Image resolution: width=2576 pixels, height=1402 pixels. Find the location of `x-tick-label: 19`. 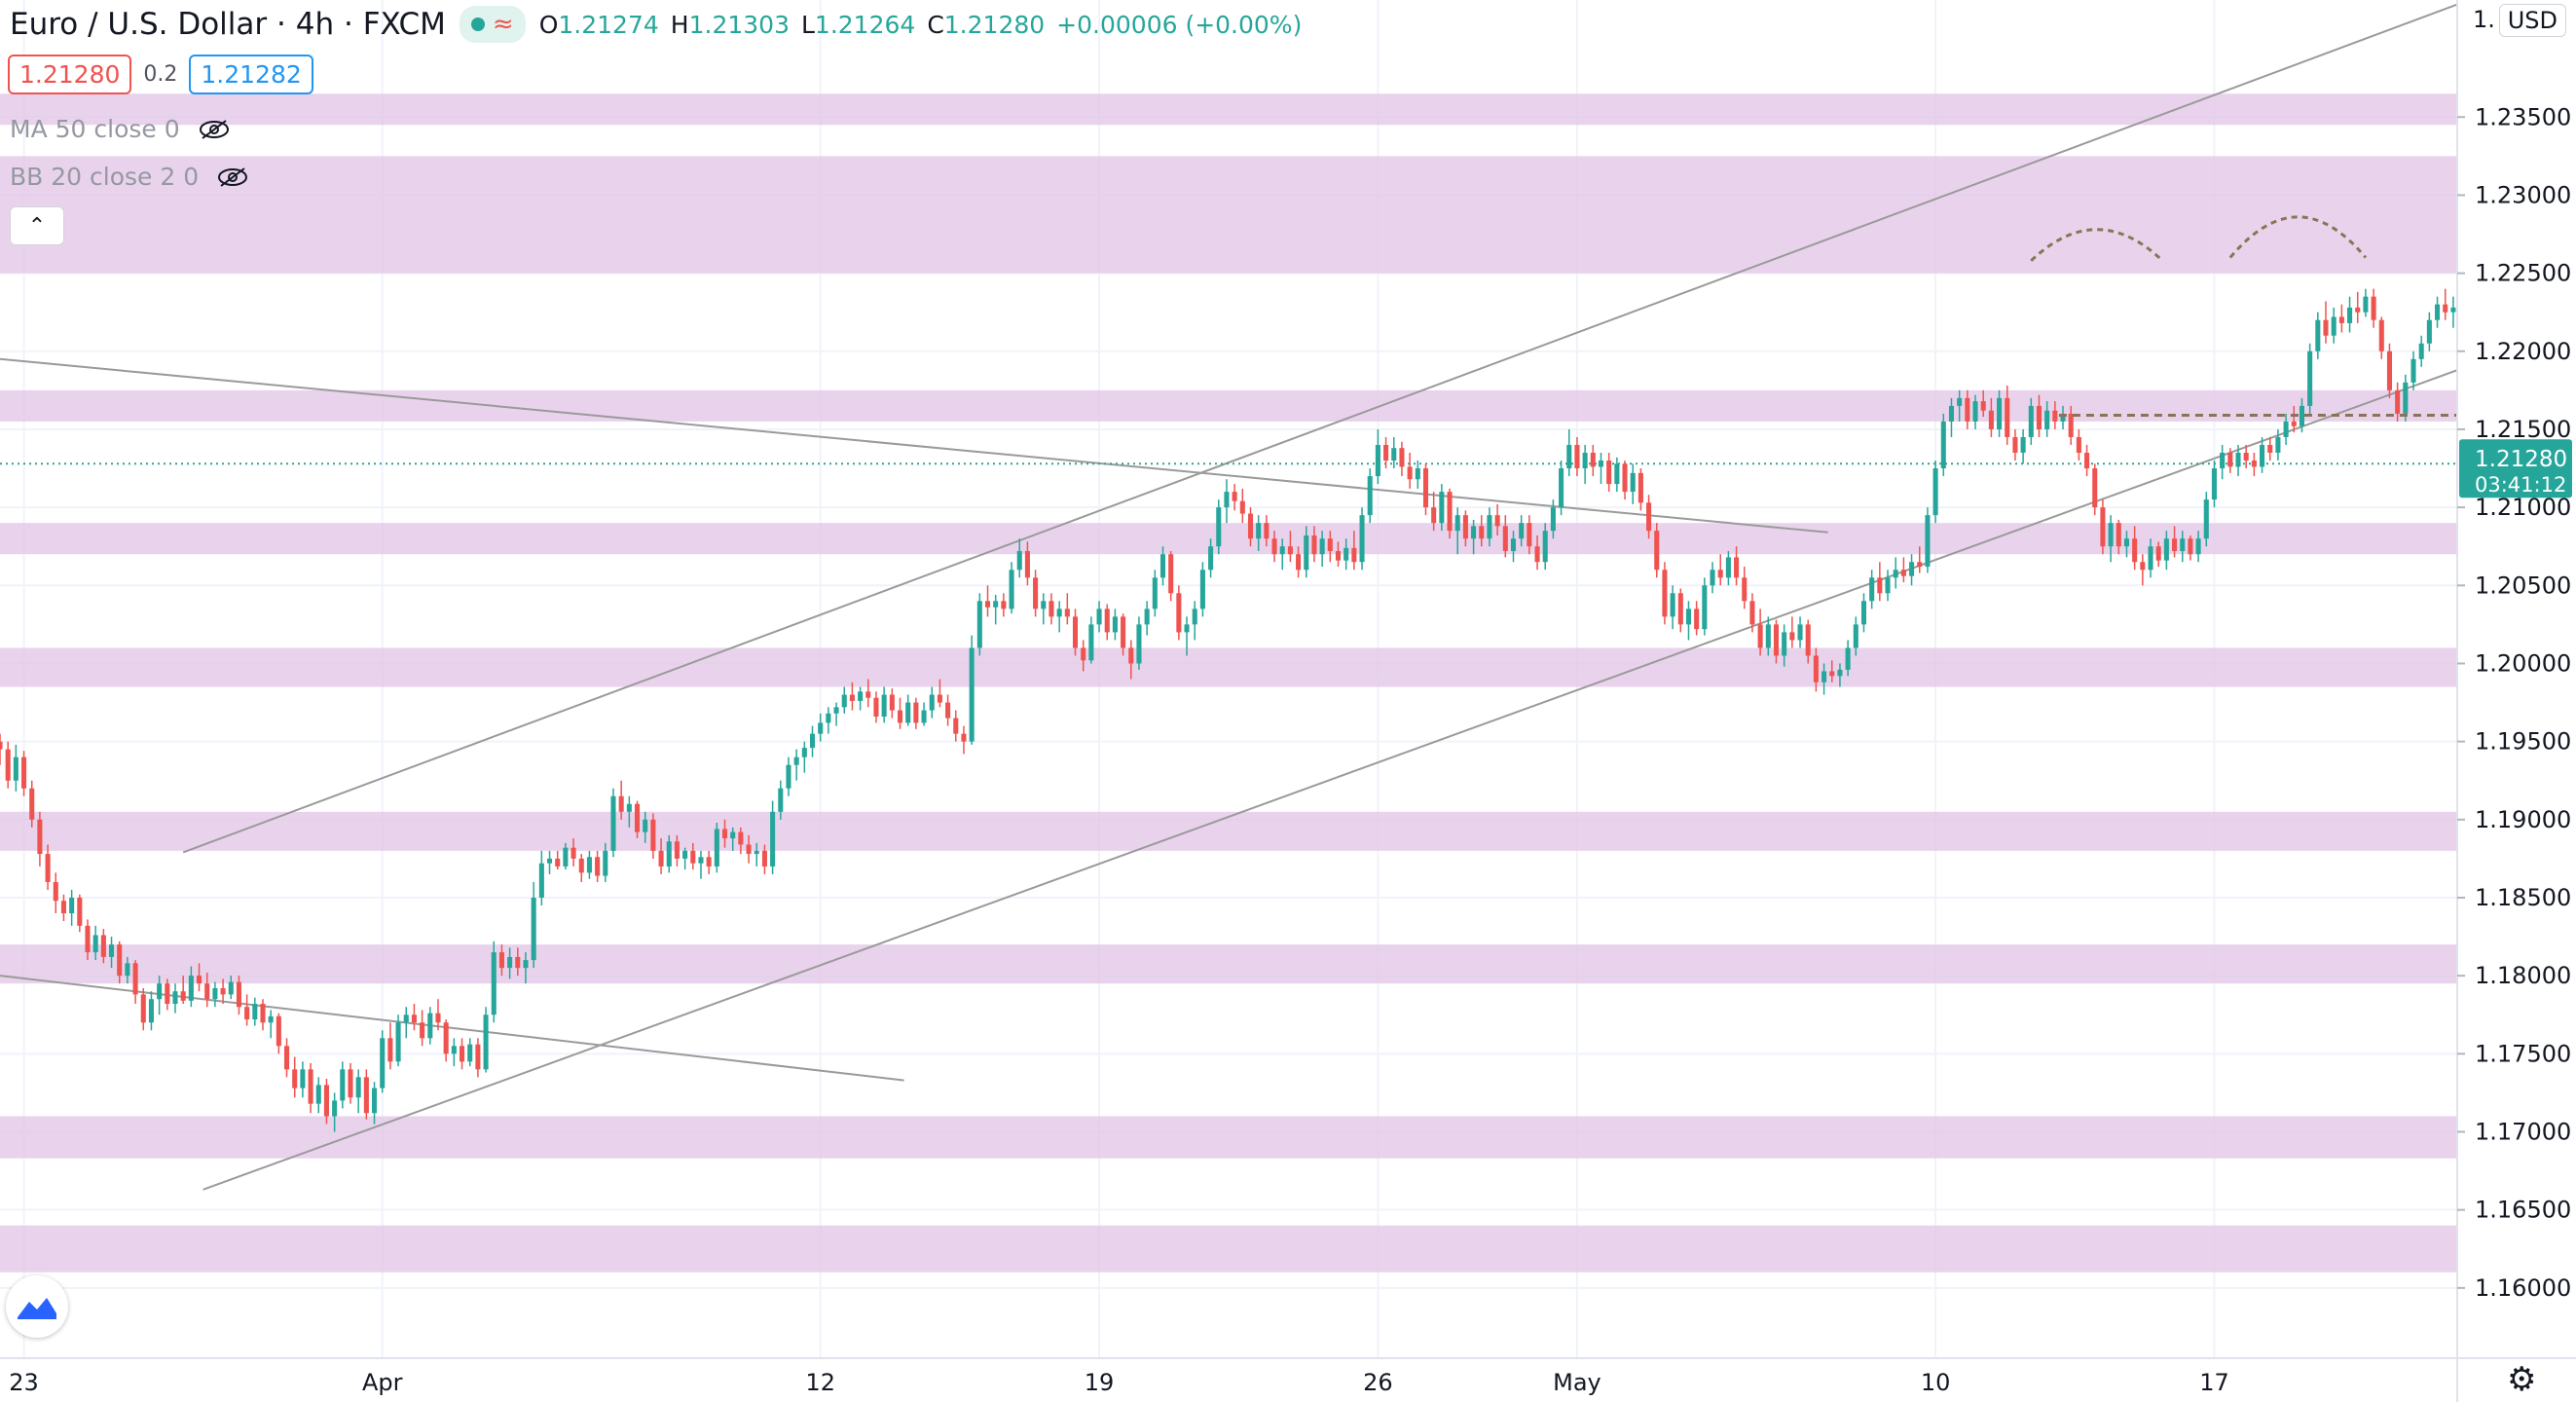

x-tick-label: 19 is located at coordinates (1100, 1382).